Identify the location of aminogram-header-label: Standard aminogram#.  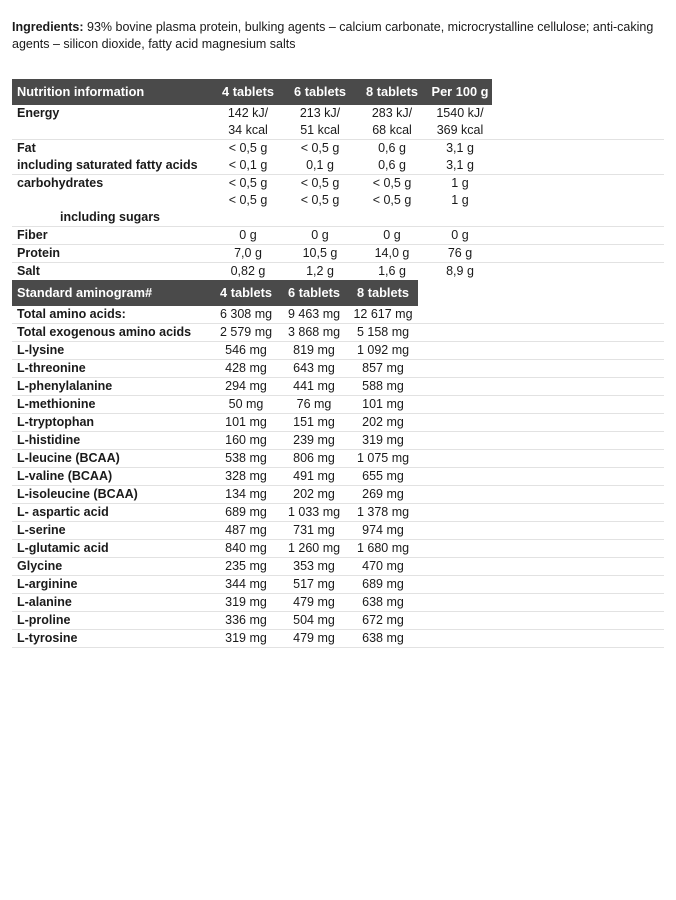
(112, 293).